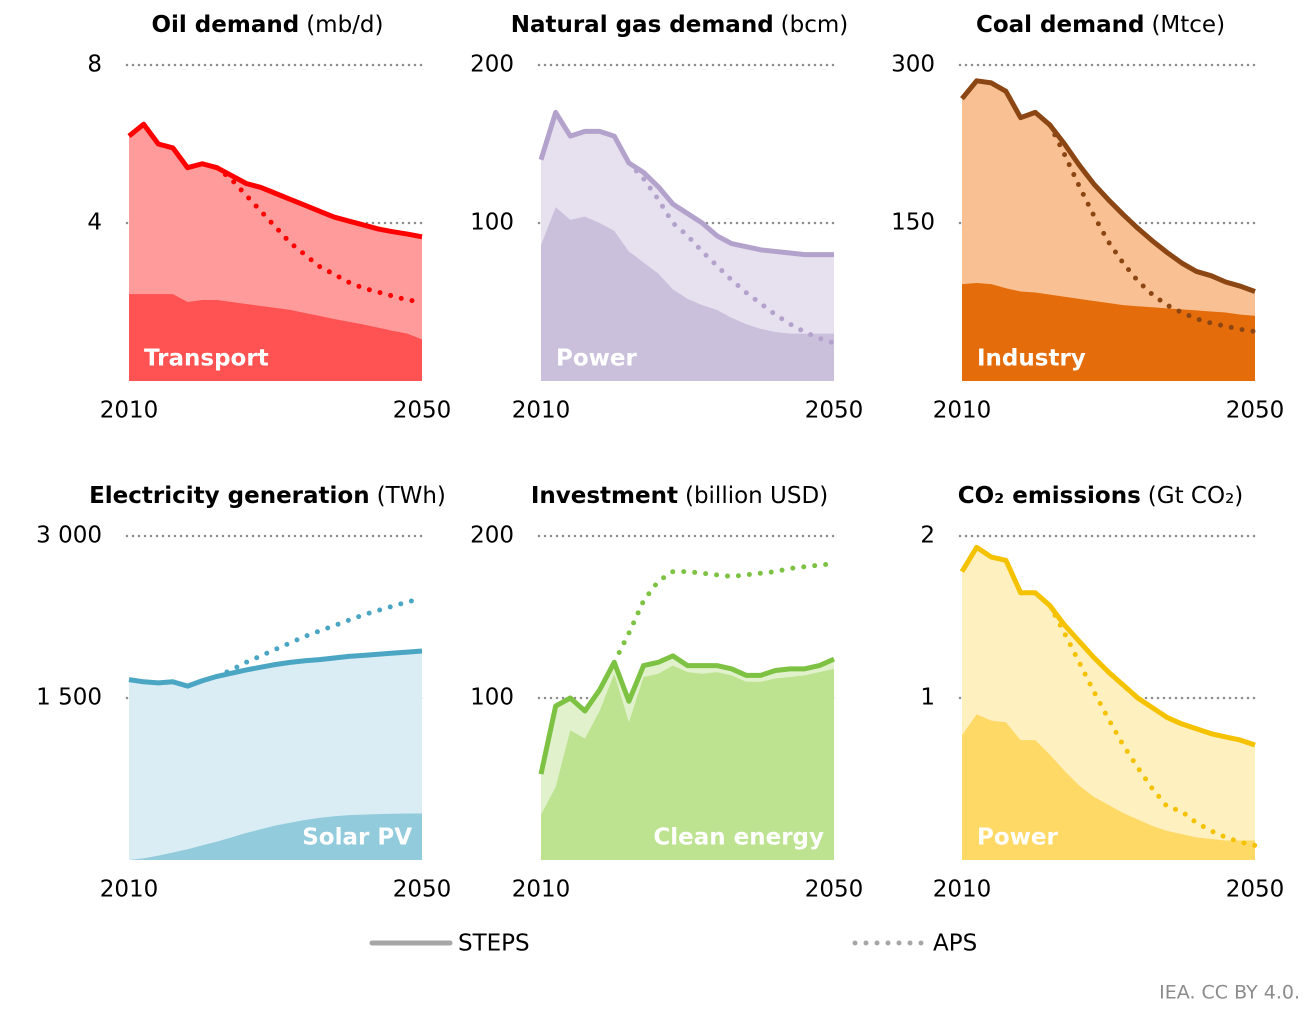 Image resolution: width=1314 pixels, height=1022 pixels. I want to click on sector-label: Industry, so click(1031, 359).